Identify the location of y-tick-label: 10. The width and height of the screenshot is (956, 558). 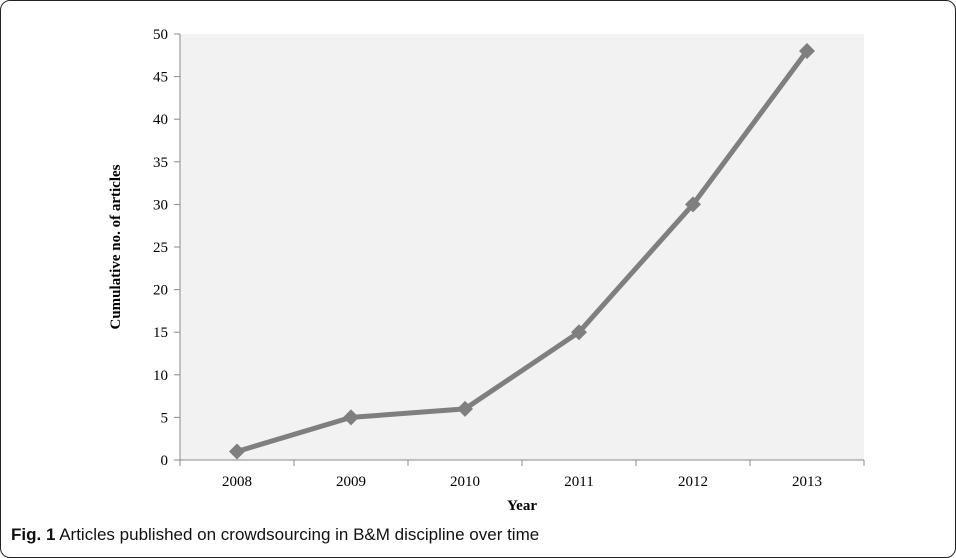
(160, 376).